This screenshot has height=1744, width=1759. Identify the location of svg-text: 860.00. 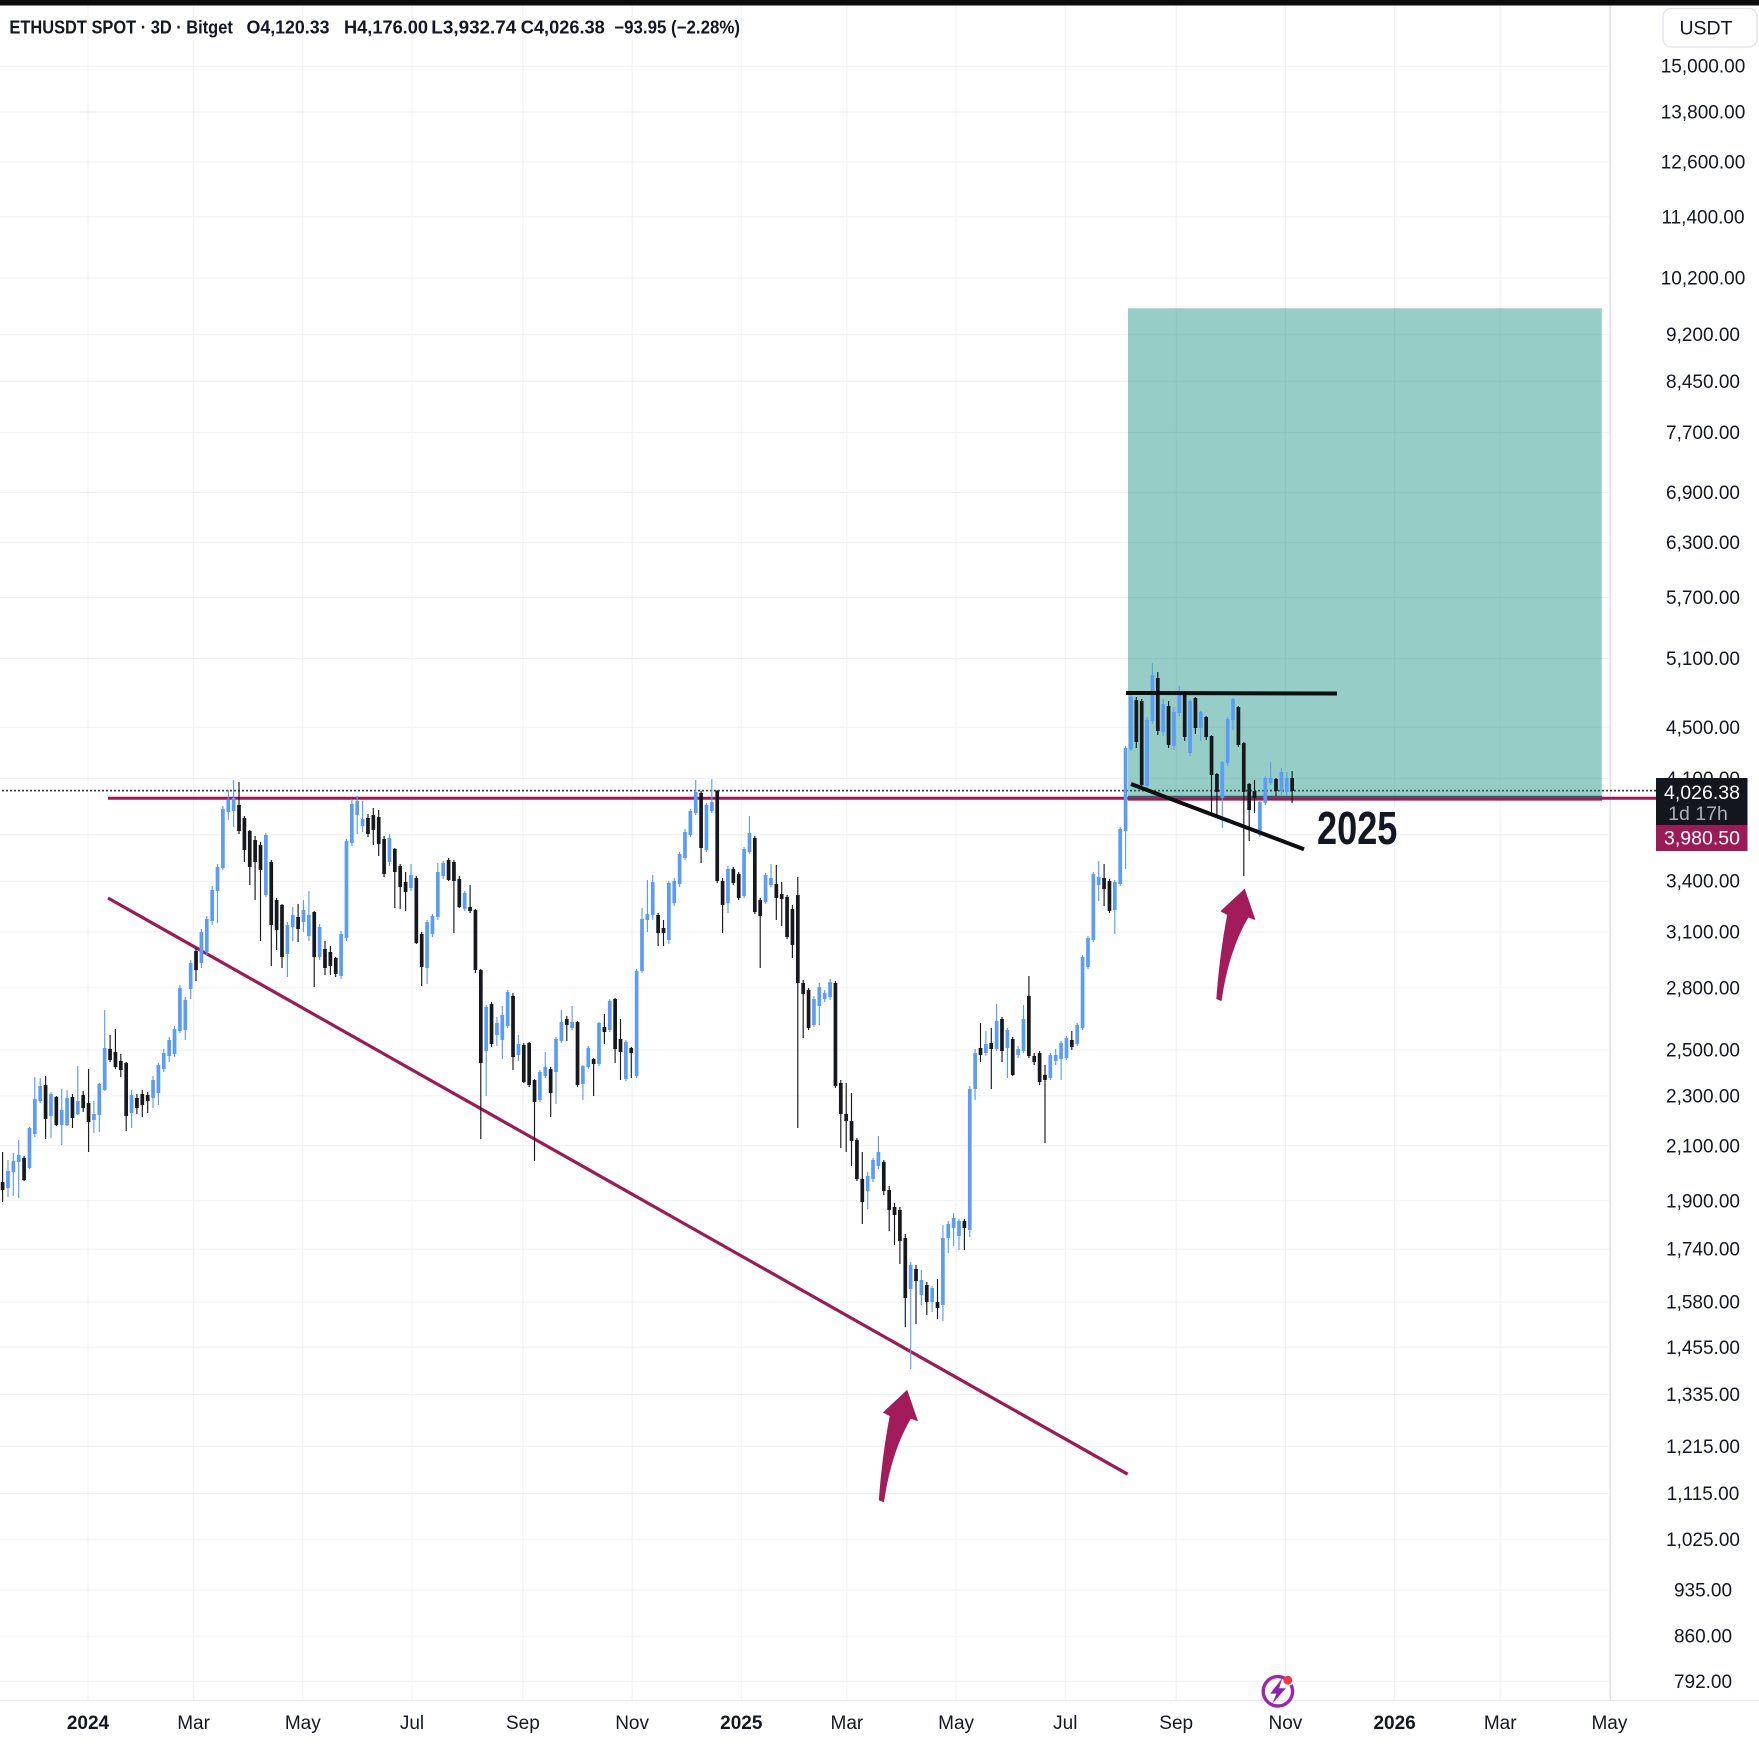
(1703, 1637).